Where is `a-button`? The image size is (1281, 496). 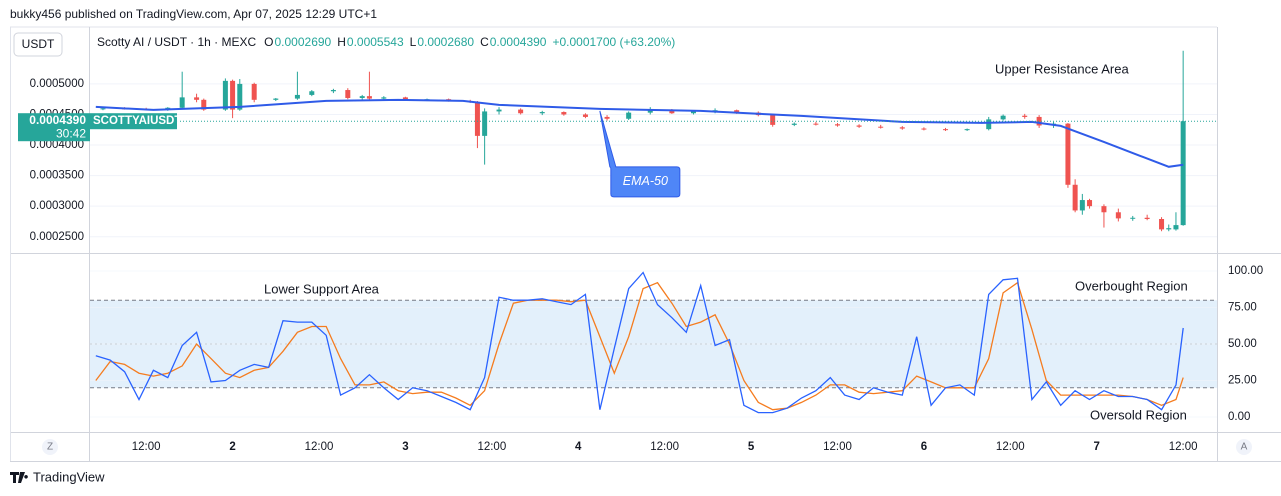 a-button is located at coordinates (1244, 447).